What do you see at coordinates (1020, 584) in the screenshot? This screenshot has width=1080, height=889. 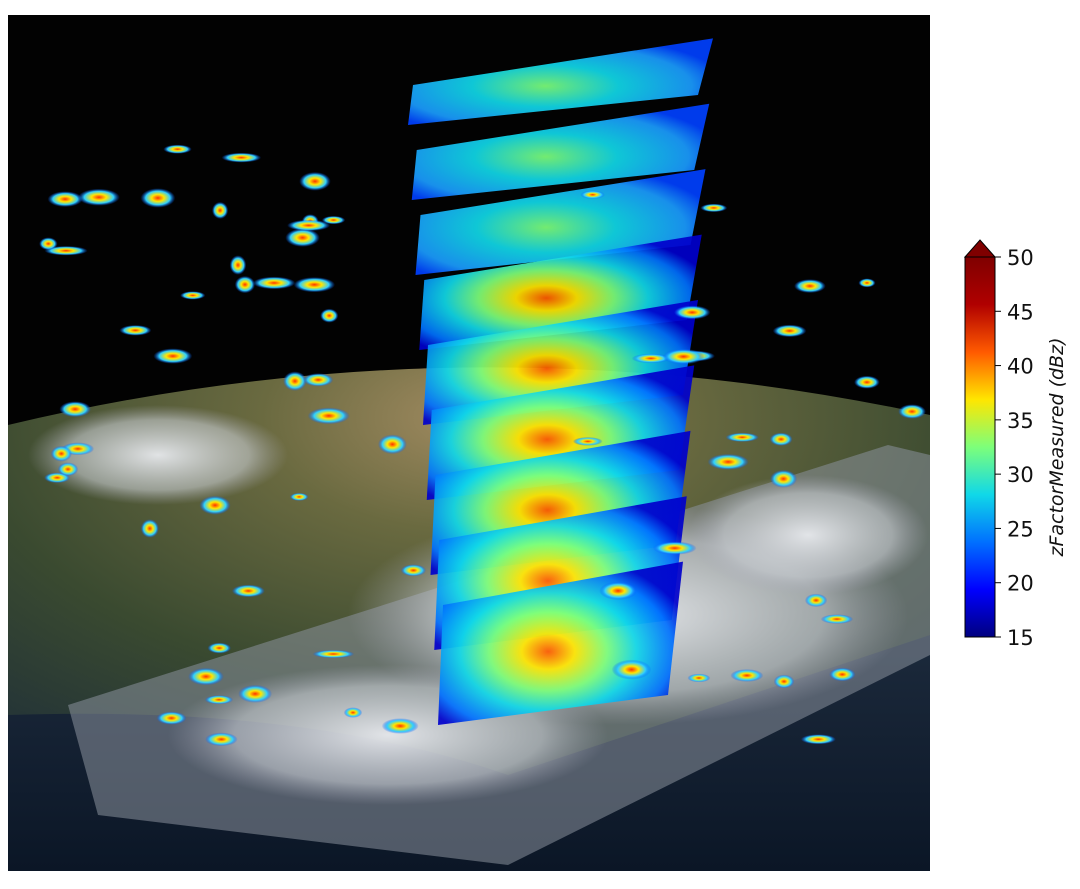 I see `colorbar-tick-label: 20` at bounding box center [1020, 584].